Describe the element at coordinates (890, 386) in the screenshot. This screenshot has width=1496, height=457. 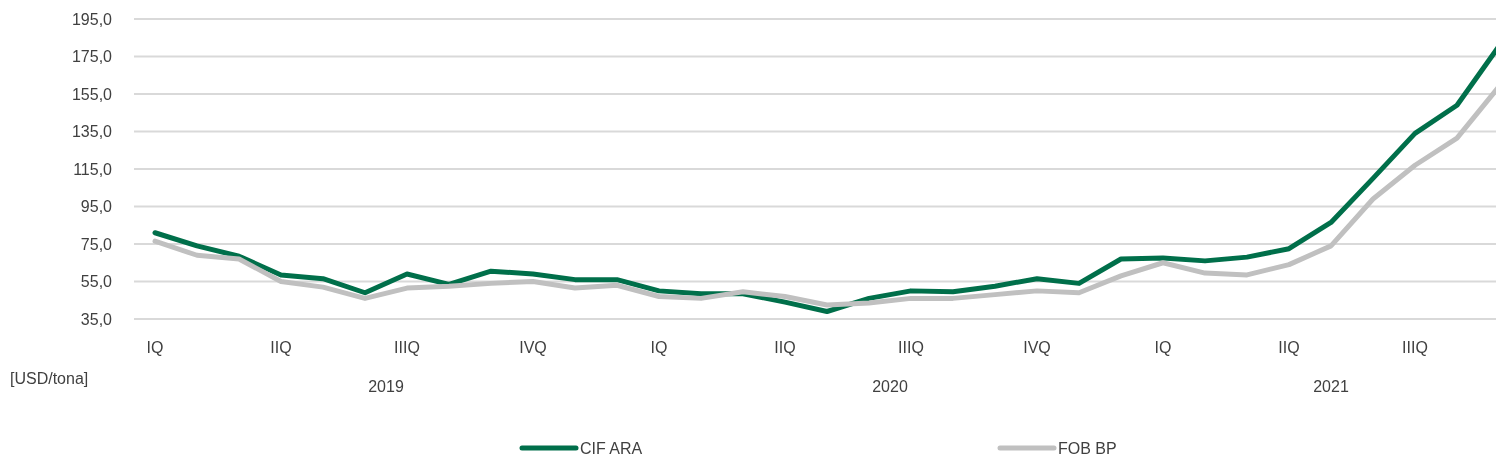
I see `text: 2020` at that location.